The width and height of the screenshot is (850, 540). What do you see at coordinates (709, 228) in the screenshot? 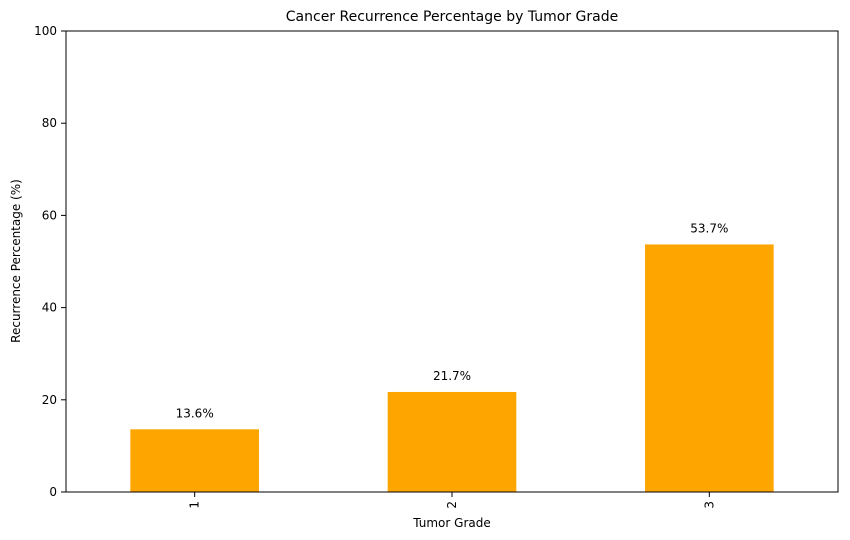
I see `data-label: 53.7%` at bounding box center [709, 228].